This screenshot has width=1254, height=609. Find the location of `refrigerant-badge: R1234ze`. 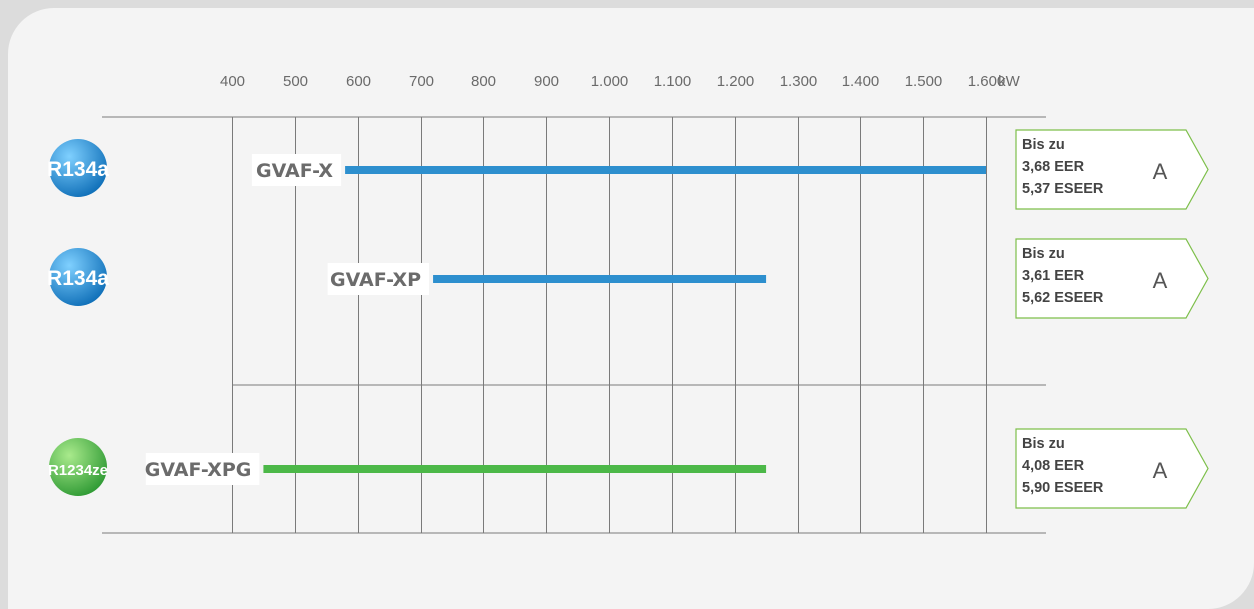

refrigerant-badge: R1234ze is located at coordinates (78, 467).